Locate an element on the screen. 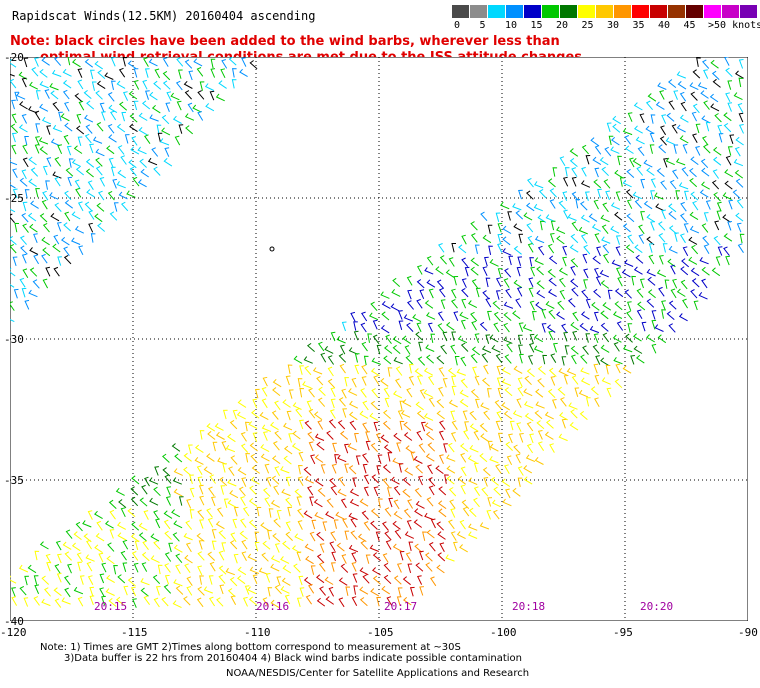 The image size is (760, 688). legend-color-bar is located at coordinates (605, 11).